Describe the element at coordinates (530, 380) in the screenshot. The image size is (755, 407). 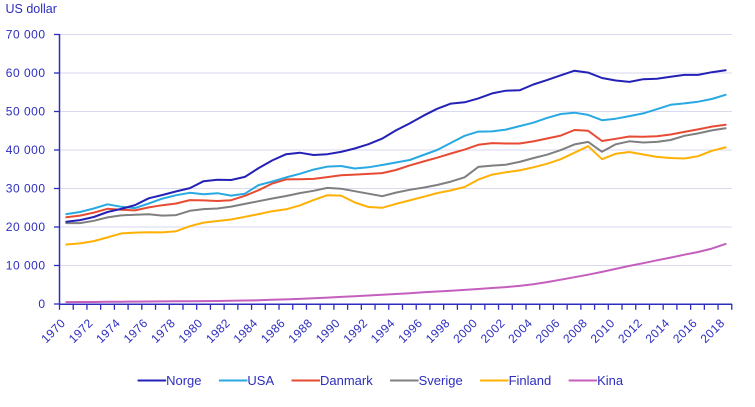
I see `svg-text: Finland` at that location.